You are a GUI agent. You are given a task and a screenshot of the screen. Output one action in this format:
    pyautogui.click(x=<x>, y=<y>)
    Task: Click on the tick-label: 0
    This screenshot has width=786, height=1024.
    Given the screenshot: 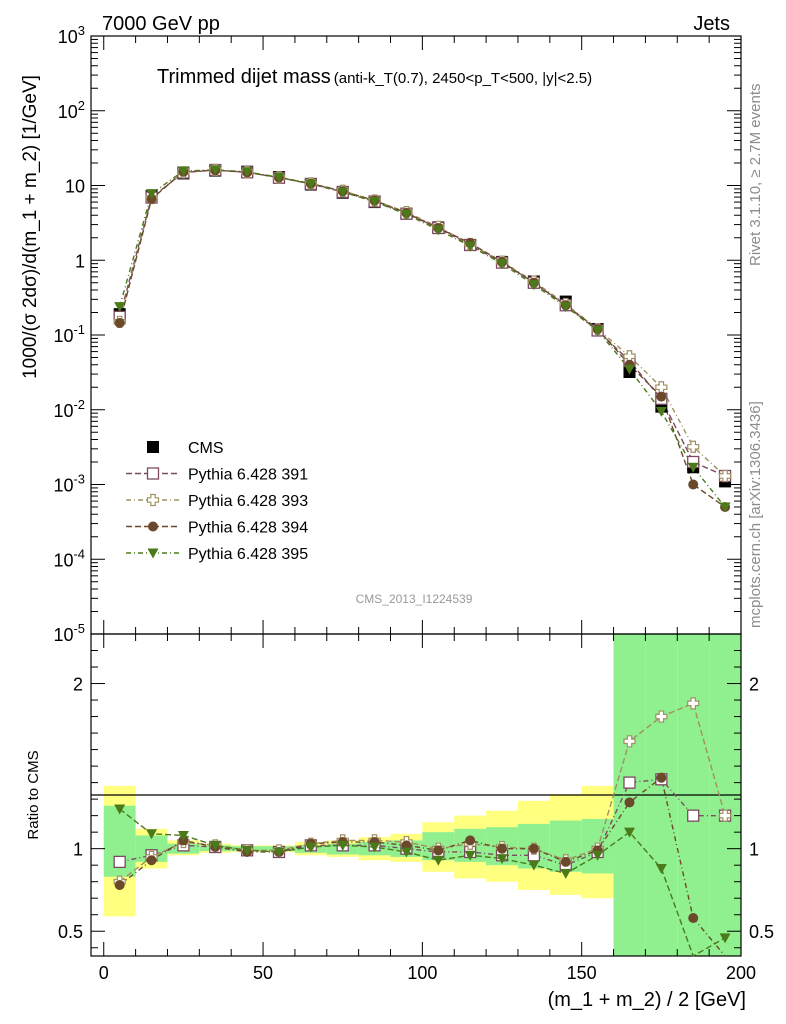 What is the action you would take?
    pyautogui.click(x=104, y=973)
    